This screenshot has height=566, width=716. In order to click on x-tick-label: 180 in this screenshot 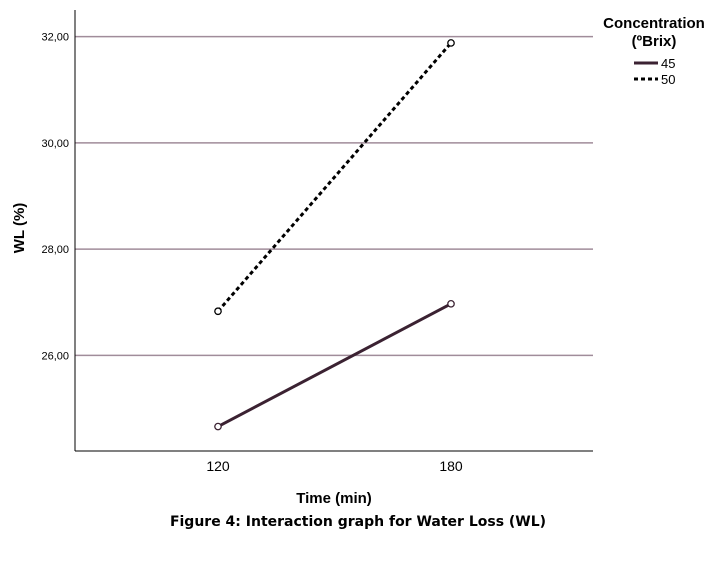, I will do `click(451, 466)`.